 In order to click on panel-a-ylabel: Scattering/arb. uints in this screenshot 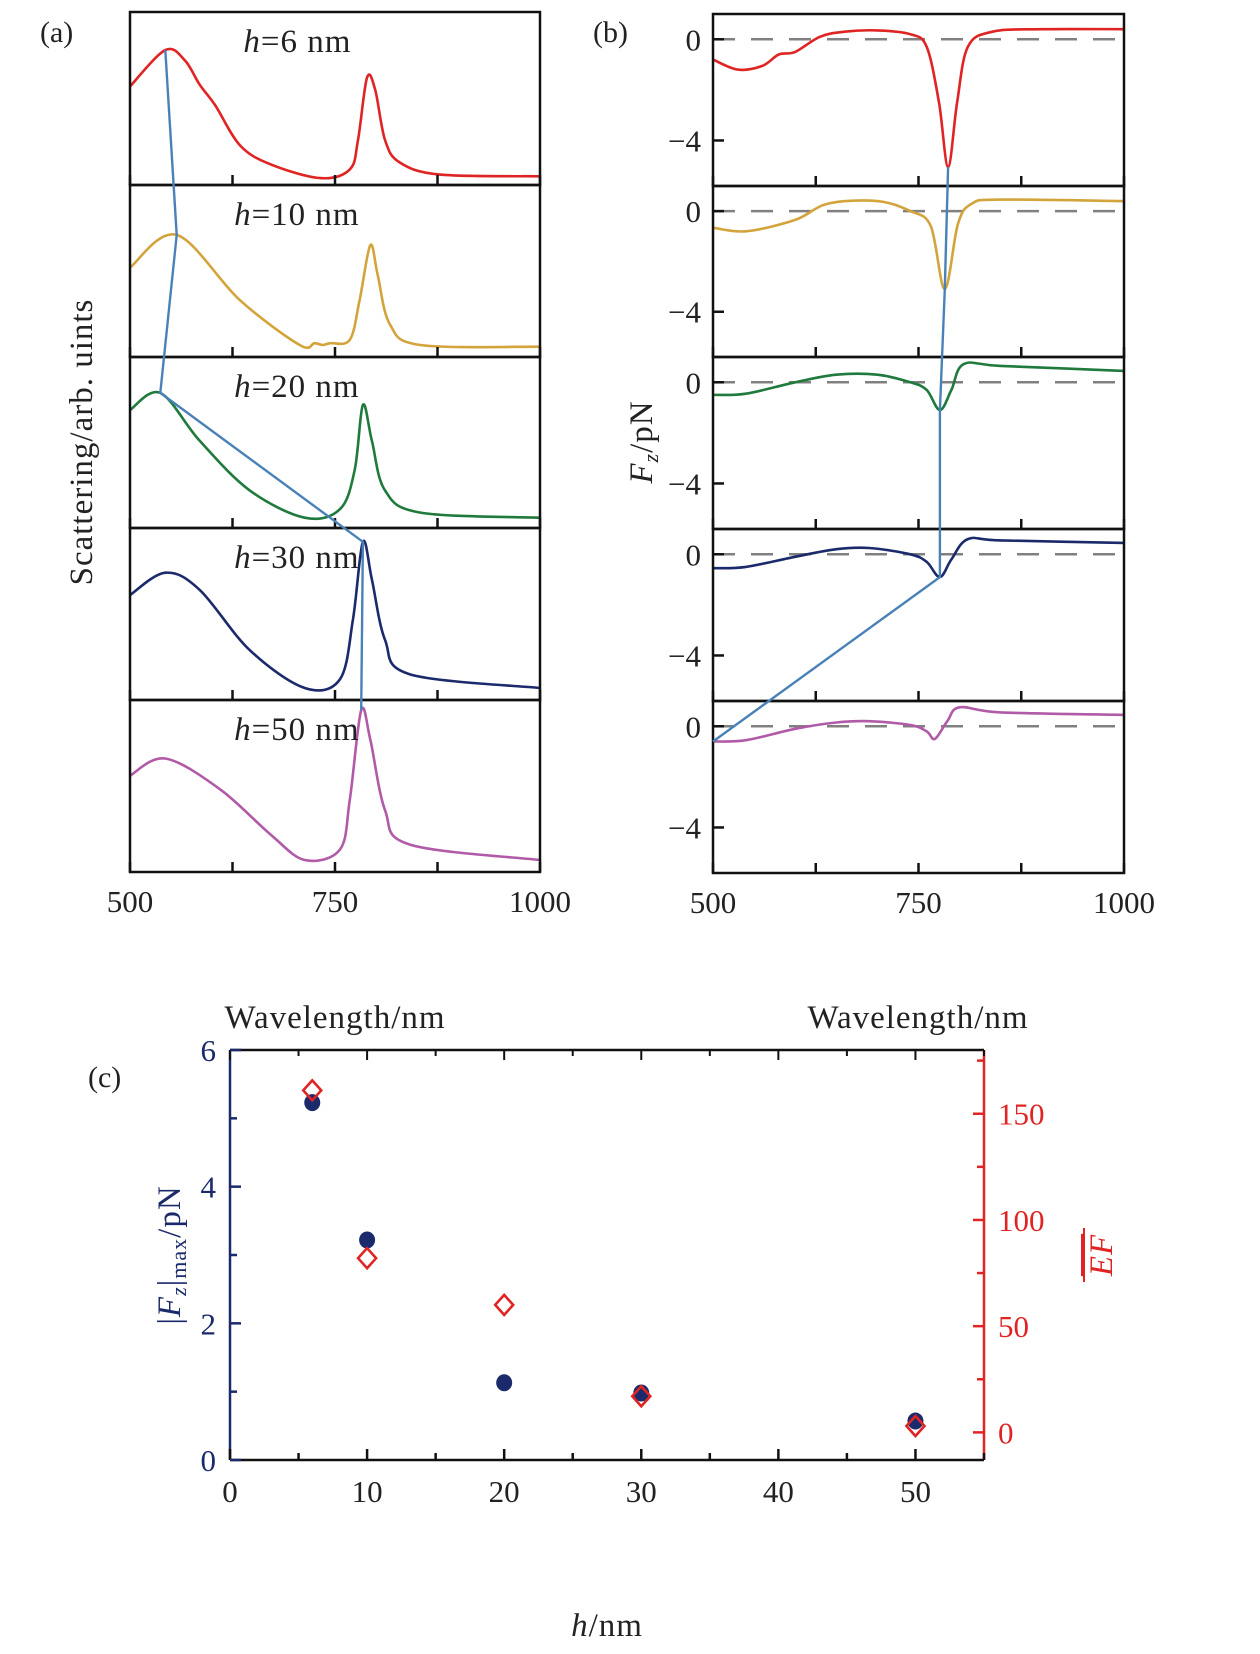, I will do `click(82, 442)`.